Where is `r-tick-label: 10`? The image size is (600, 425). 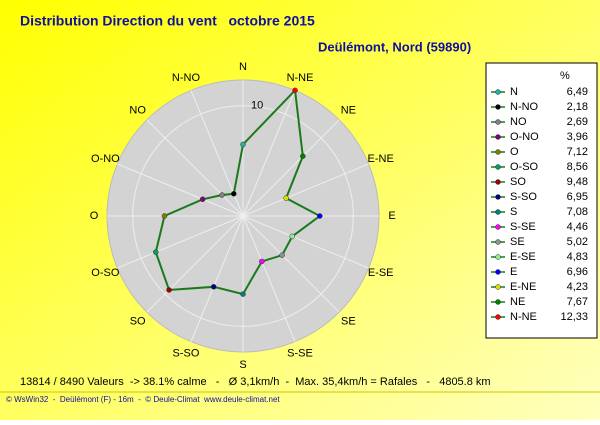 r-tick-label: 10 is located at coordinates (257, 106).